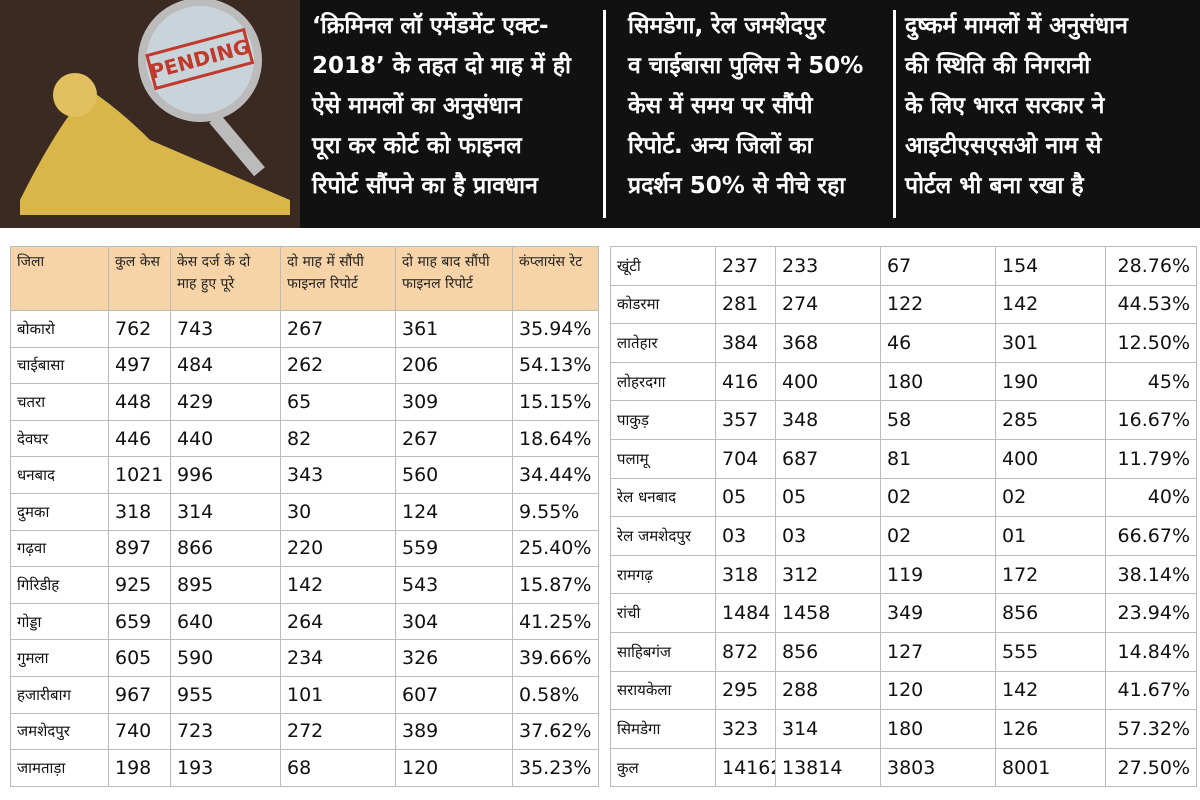 This screenshot has width=1200, height=800. Describe the element at coordinates (828, 458) in the screenshot. I see `value-cell: 687` at that location.